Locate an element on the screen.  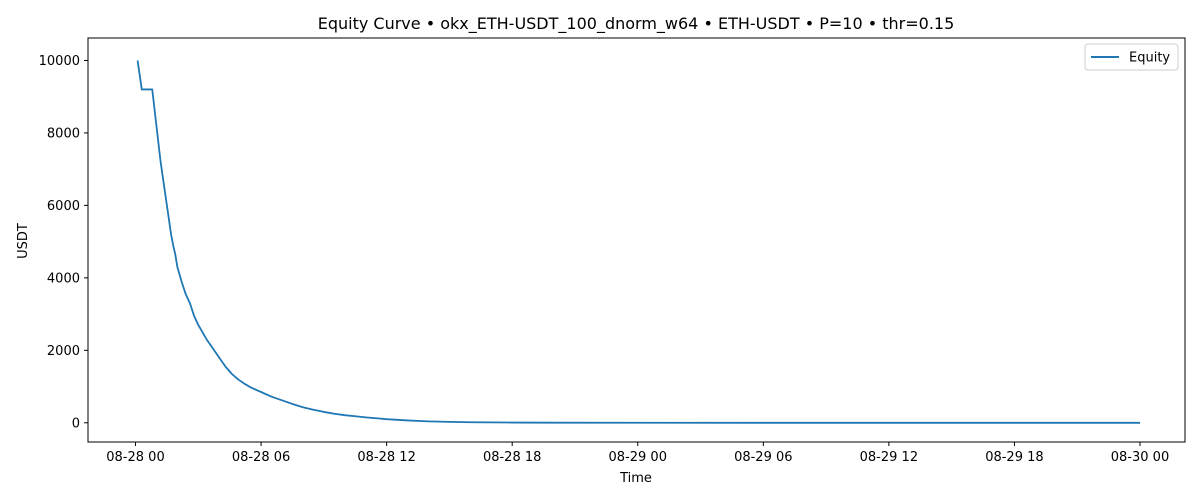
x-axis-label: Time is located at coordinates (635, 478).